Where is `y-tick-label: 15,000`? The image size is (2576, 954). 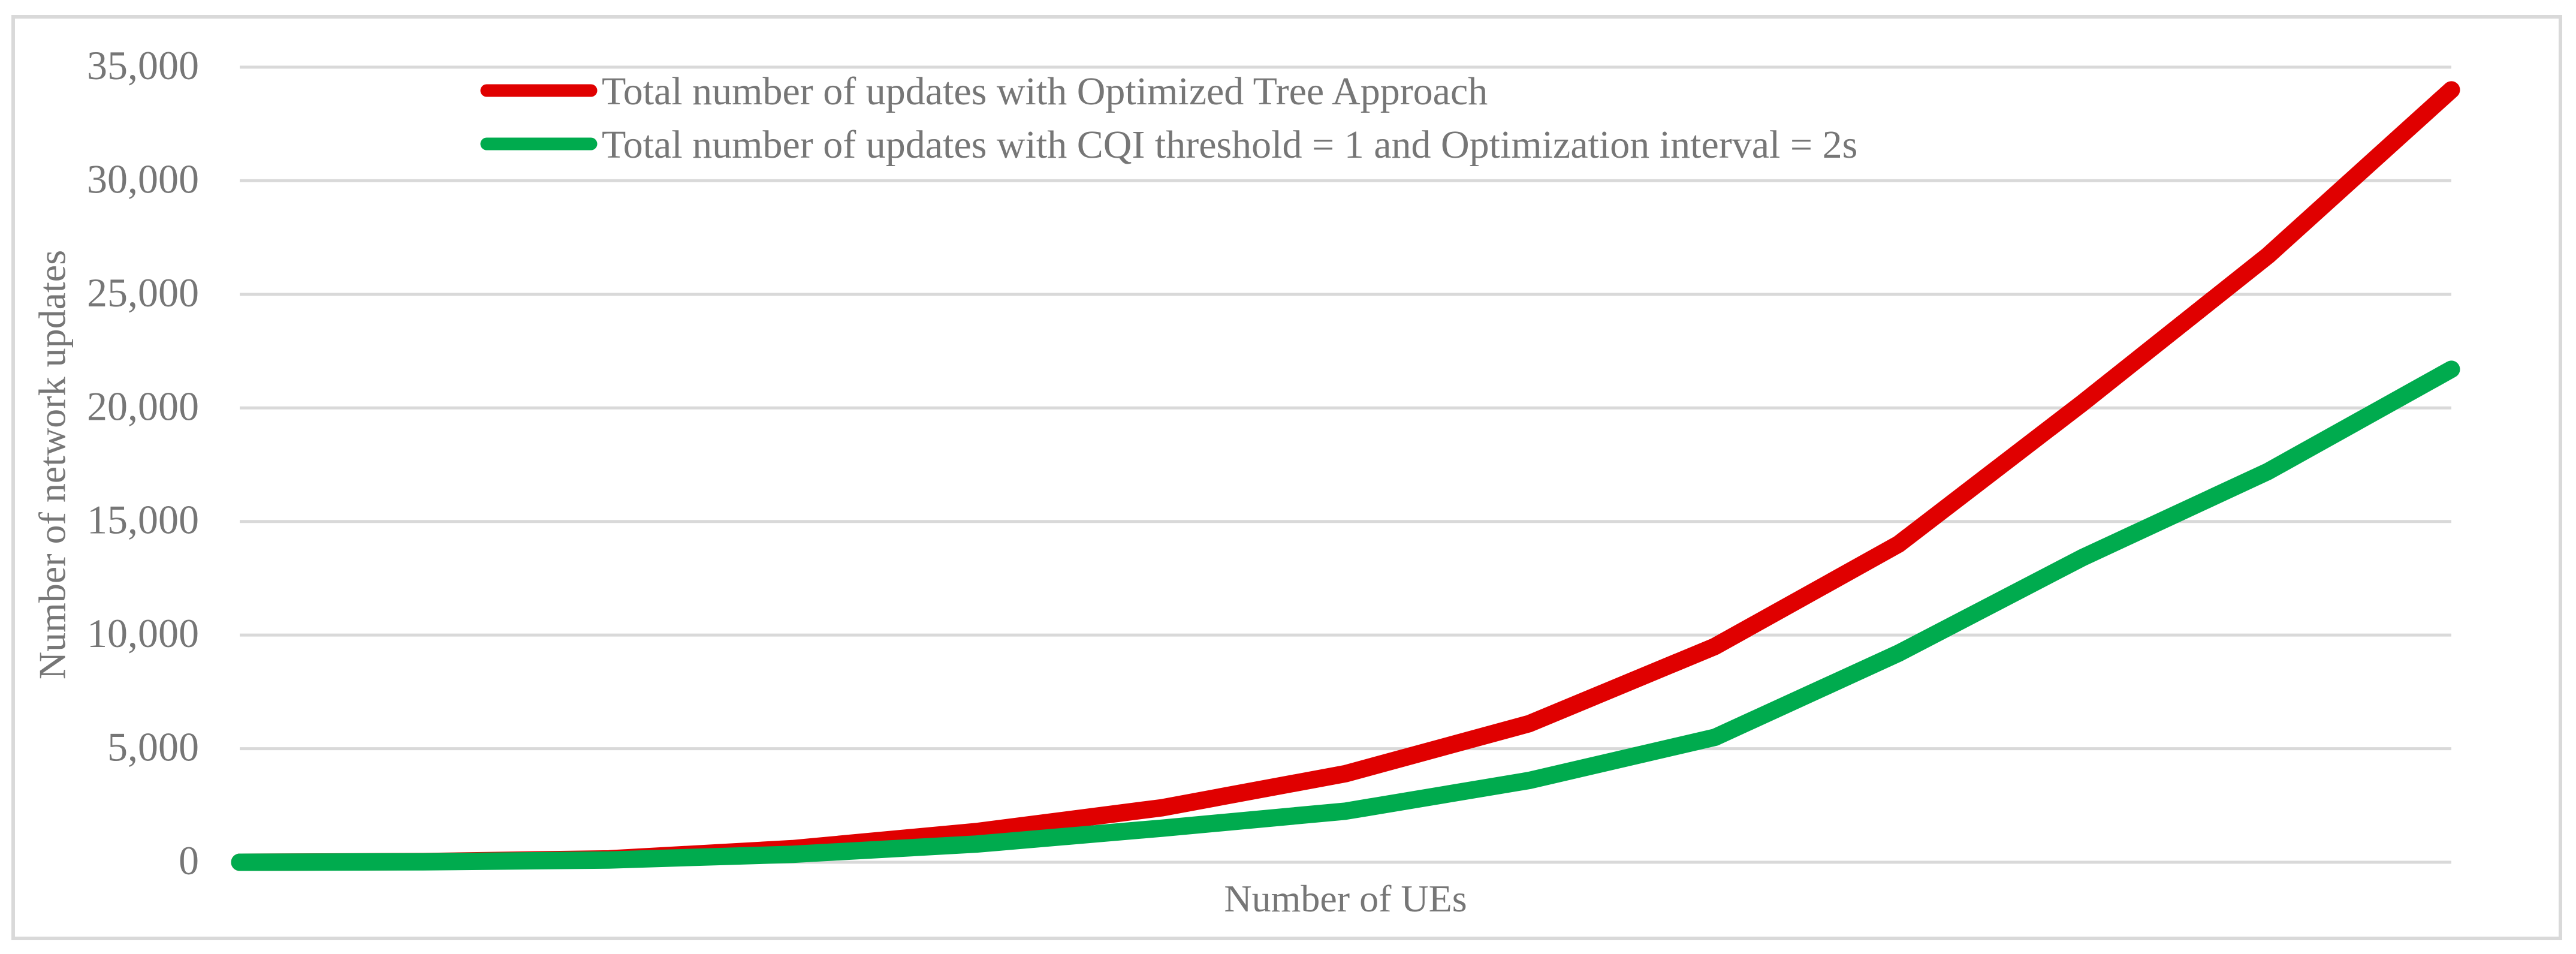 y-tick-label: 15,000 is located at coordinates (143, 520).